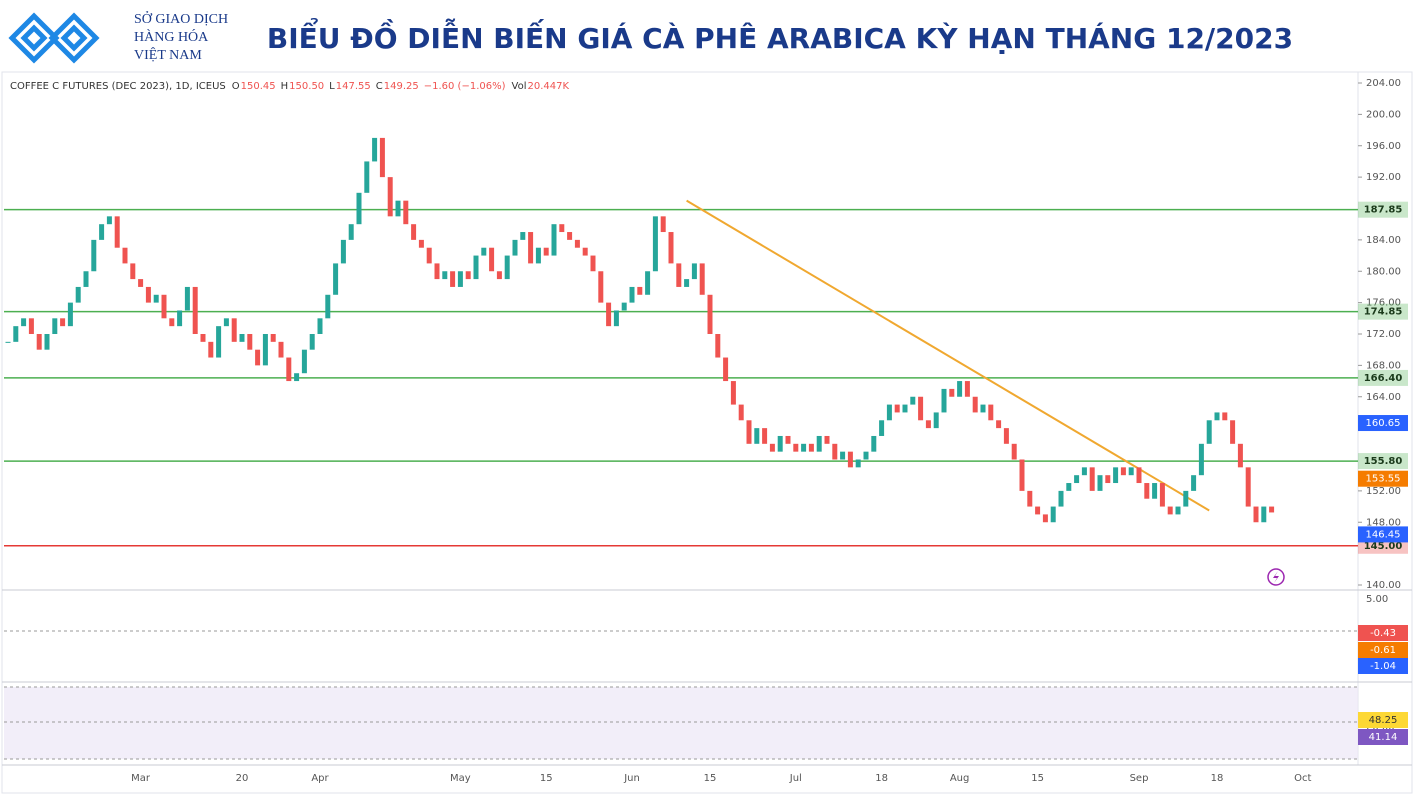  I want to click on y-tick-label: 200.00, so click(1383, 114).